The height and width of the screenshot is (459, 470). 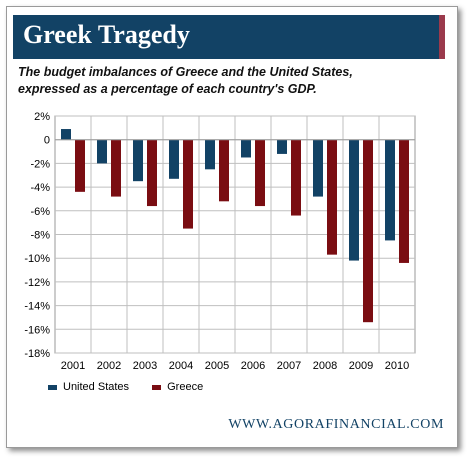 I want to click on x-tick-label: 2003, so click(x=145, y=366).